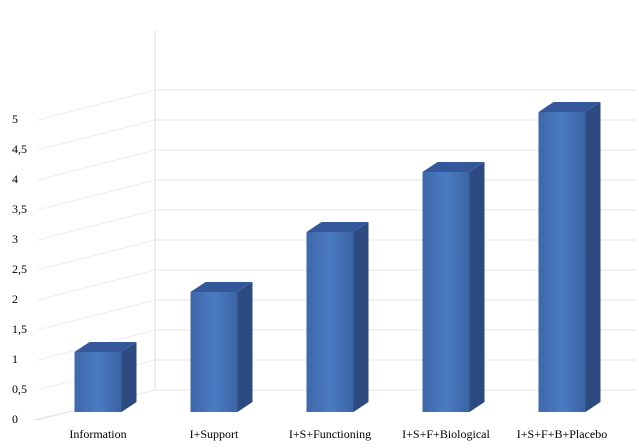 The width and height of the screenshot is (639, 448). What do you see at coordinates (15, 179) in the screenshot?
I see `y-tick-label: 4` at bounding box center [15, 179].